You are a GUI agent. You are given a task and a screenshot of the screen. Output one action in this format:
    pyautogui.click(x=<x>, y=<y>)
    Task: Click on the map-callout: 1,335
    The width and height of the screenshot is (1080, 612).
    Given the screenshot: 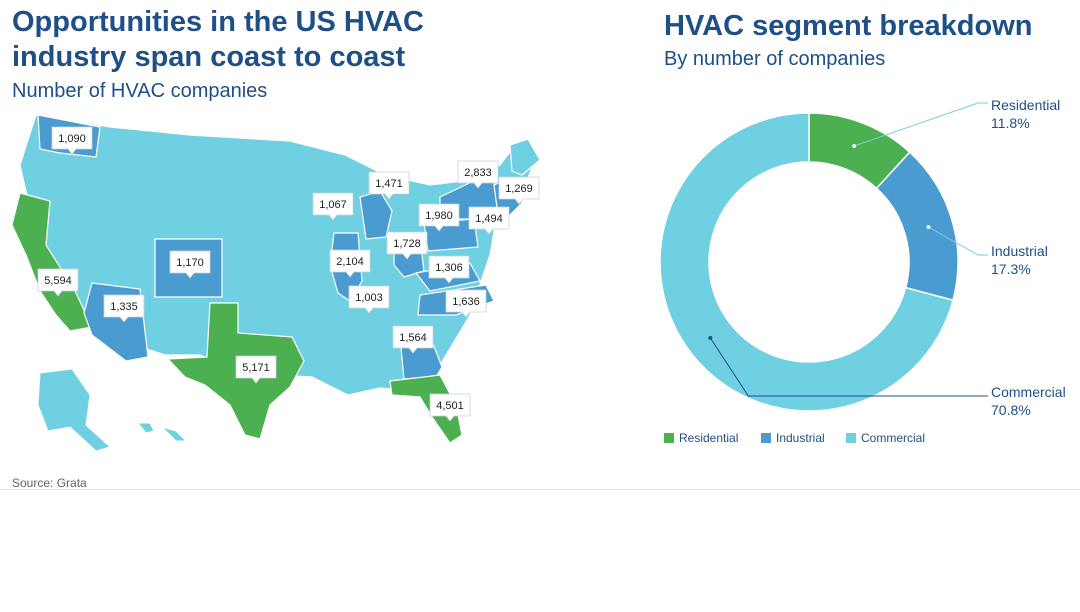 What is the action you would take?
    pyautogui.click(x=124, y=308)
    